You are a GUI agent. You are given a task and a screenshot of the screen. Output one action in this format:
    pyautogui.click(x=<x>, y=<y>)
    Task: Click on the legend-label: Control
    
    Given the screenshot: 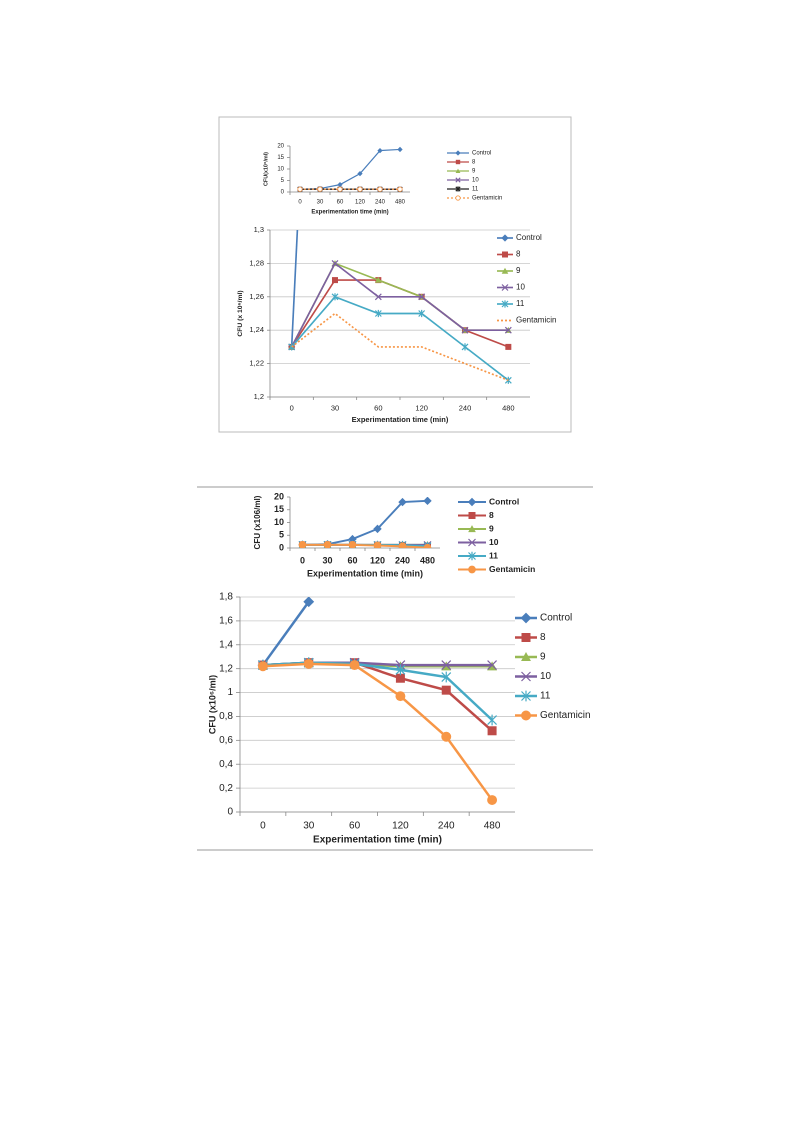 What is the action you would take?
    pyautogui.click(x=556, y=618)
    